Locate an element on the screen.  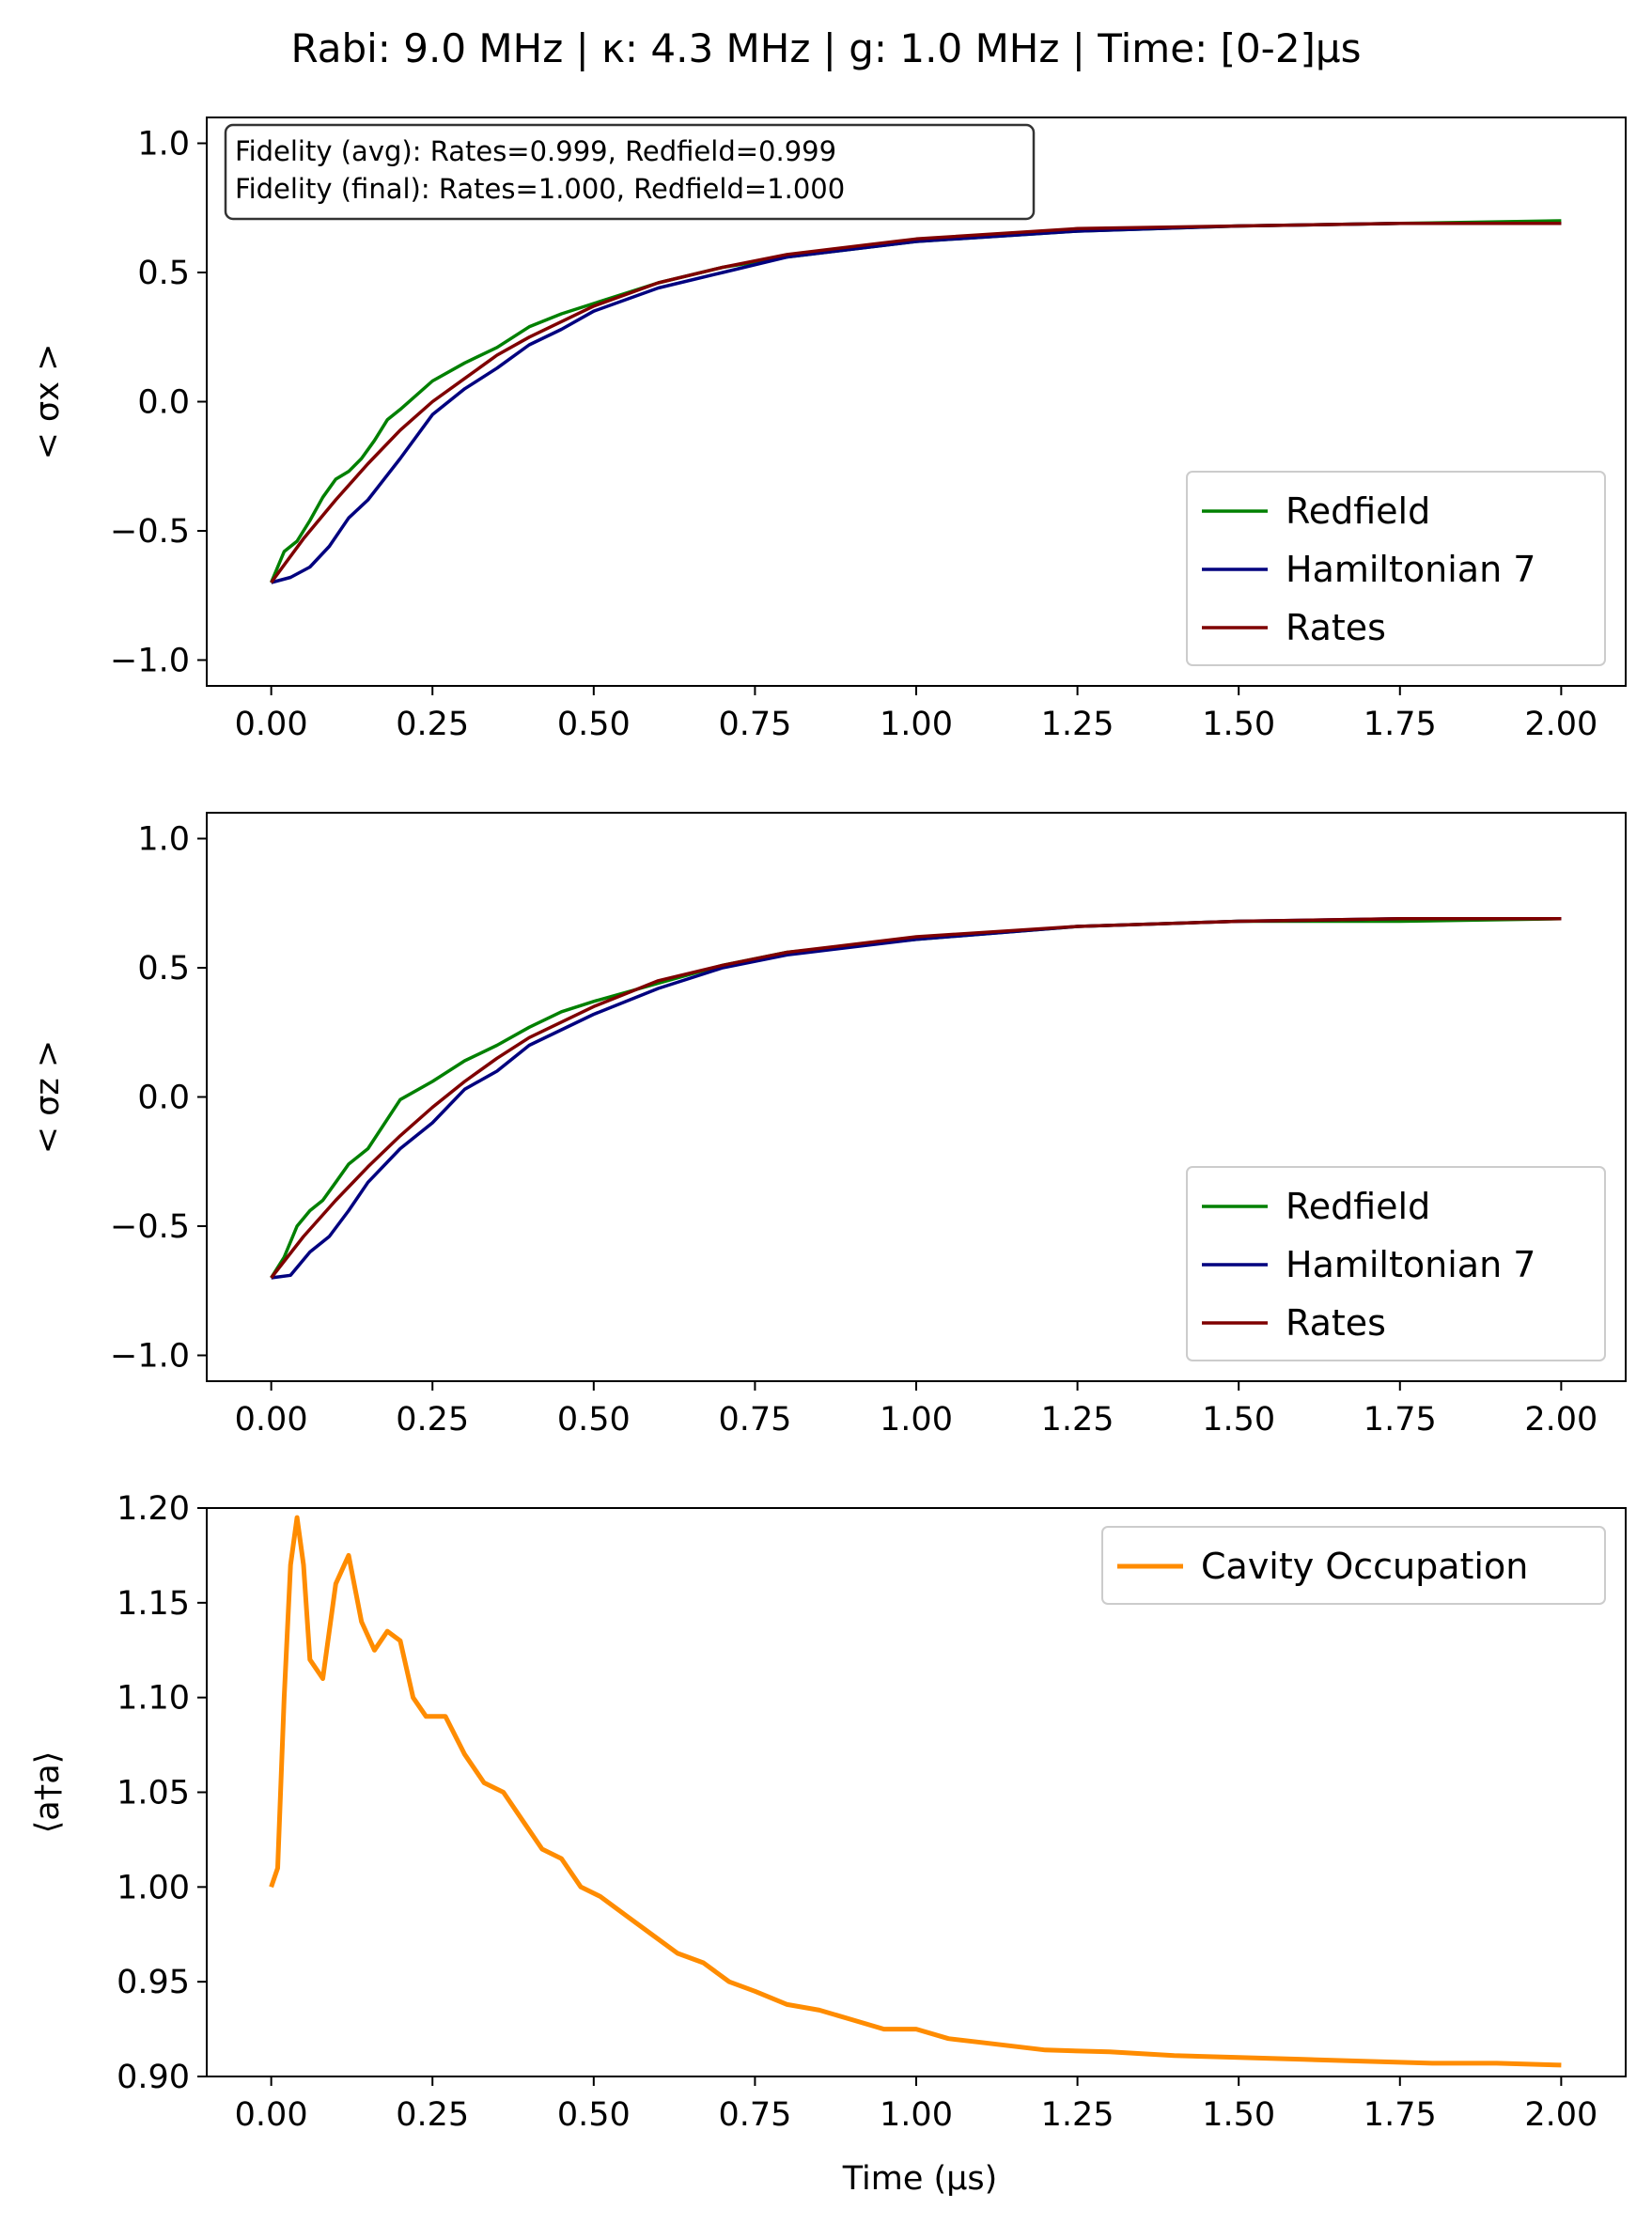
y-tick-label: 0.90 is located at coordinates (153, 2077).